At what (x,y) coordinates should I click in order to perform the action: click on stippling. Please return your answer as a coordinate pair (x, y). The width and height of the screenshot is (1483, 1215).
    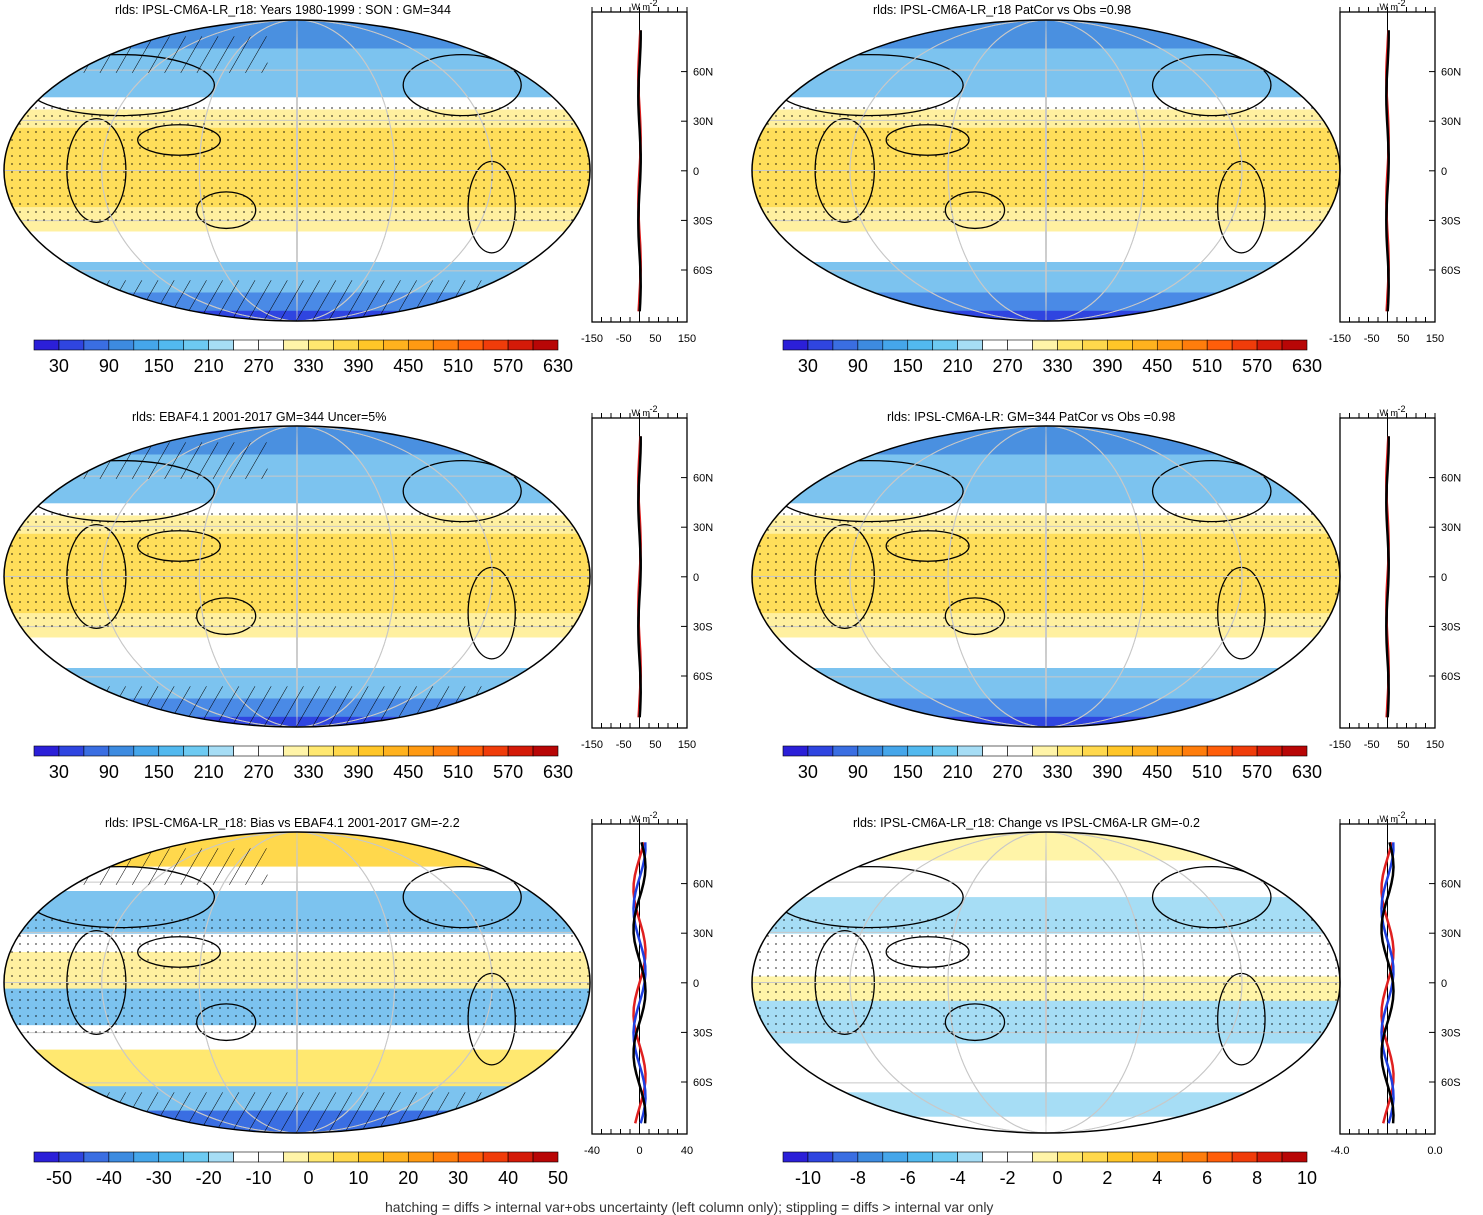
    Looking at the image, I should click on (1046, 570).